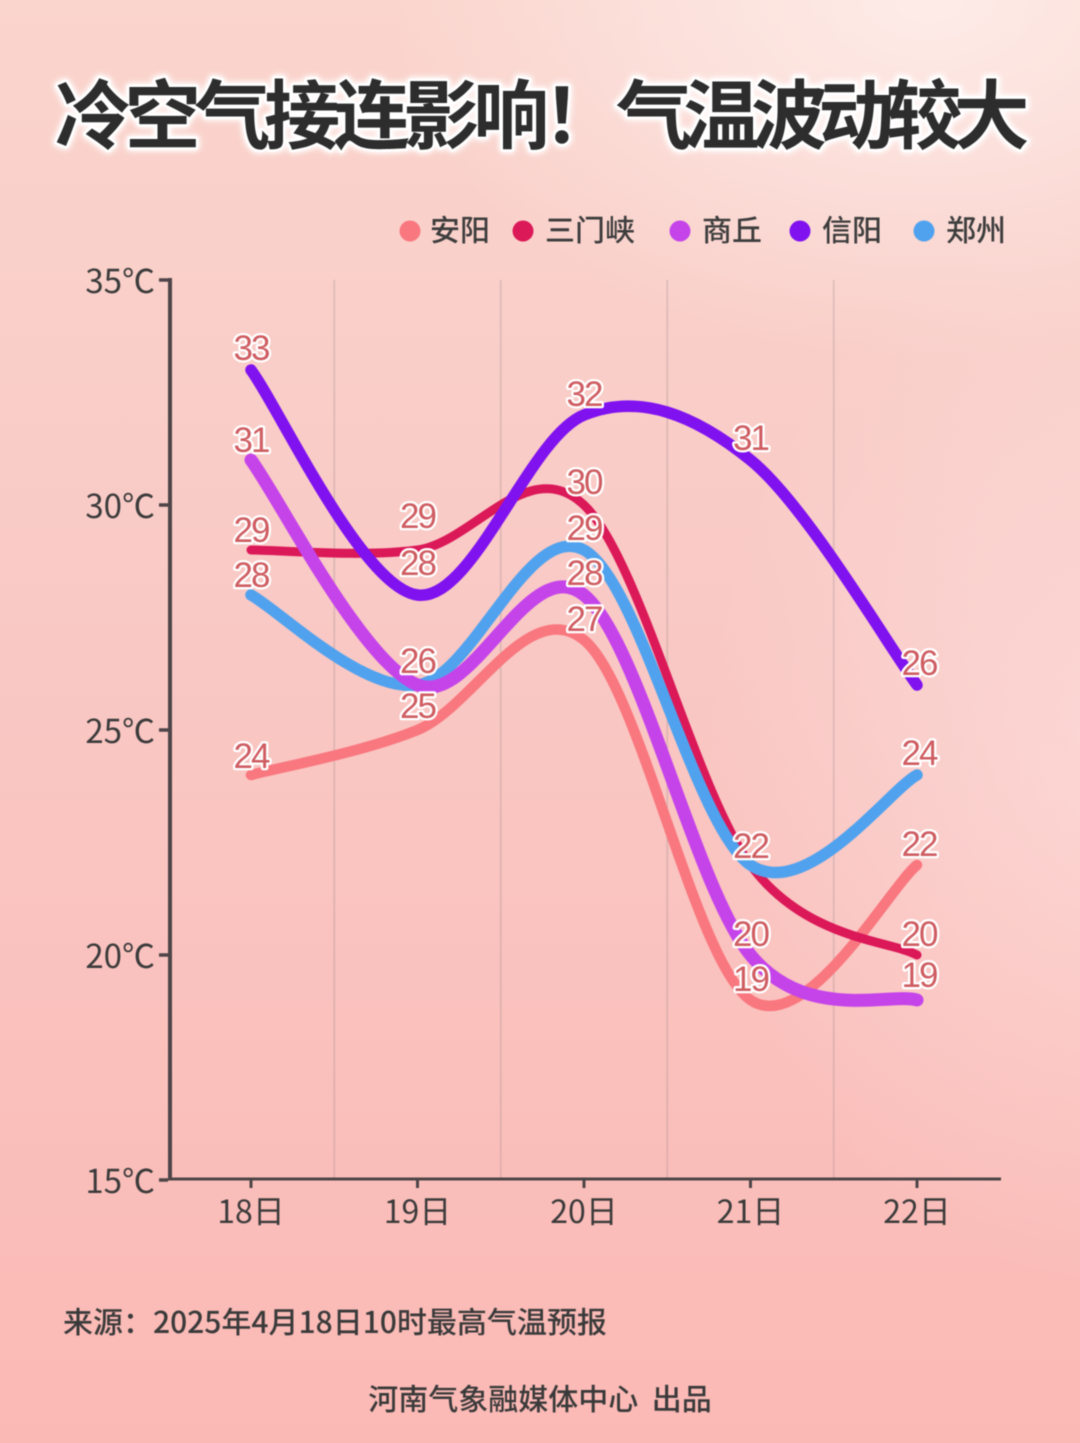 This screenshot has width=1080, height=1443. I want to click on svg-text: 25, so click(417, 706).